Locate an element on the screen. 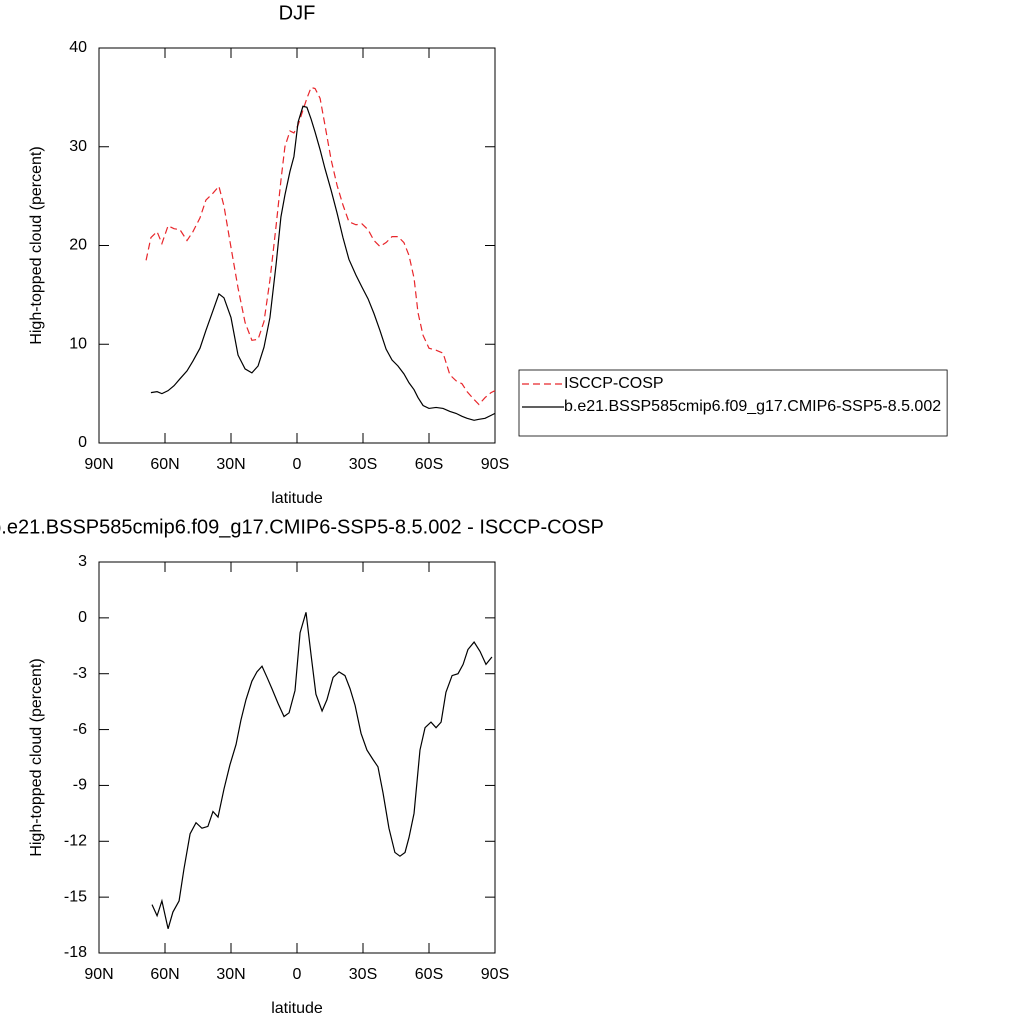 The height and width of the screenshot is (1024, 1024). y-tick-label: 3 is located at coordinates (82, 561).